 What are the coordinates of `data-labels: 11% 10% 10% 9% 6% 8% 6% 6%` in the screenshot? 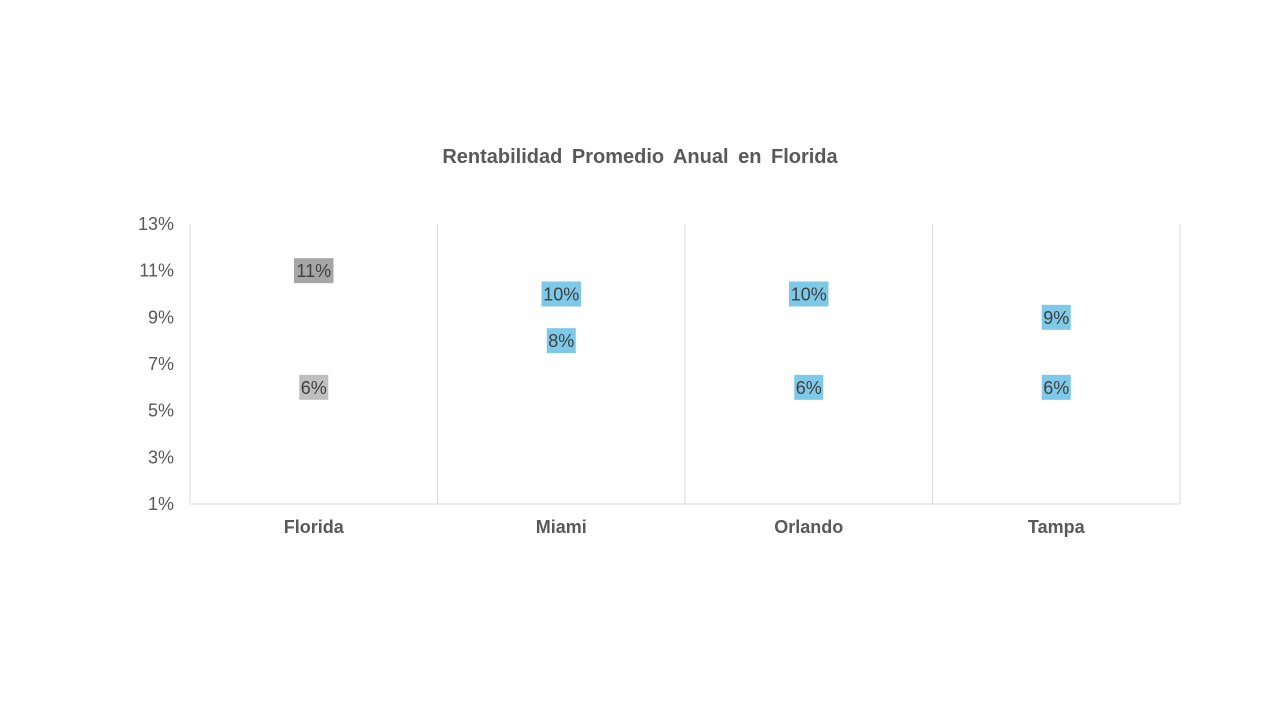 It's located at (682, 329).